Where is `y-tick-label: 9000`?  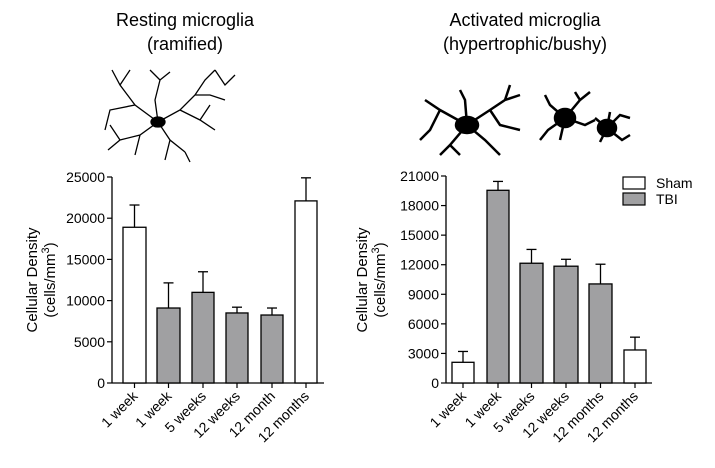 y-tick-label: 9000 is located at coordinates (423, 294).